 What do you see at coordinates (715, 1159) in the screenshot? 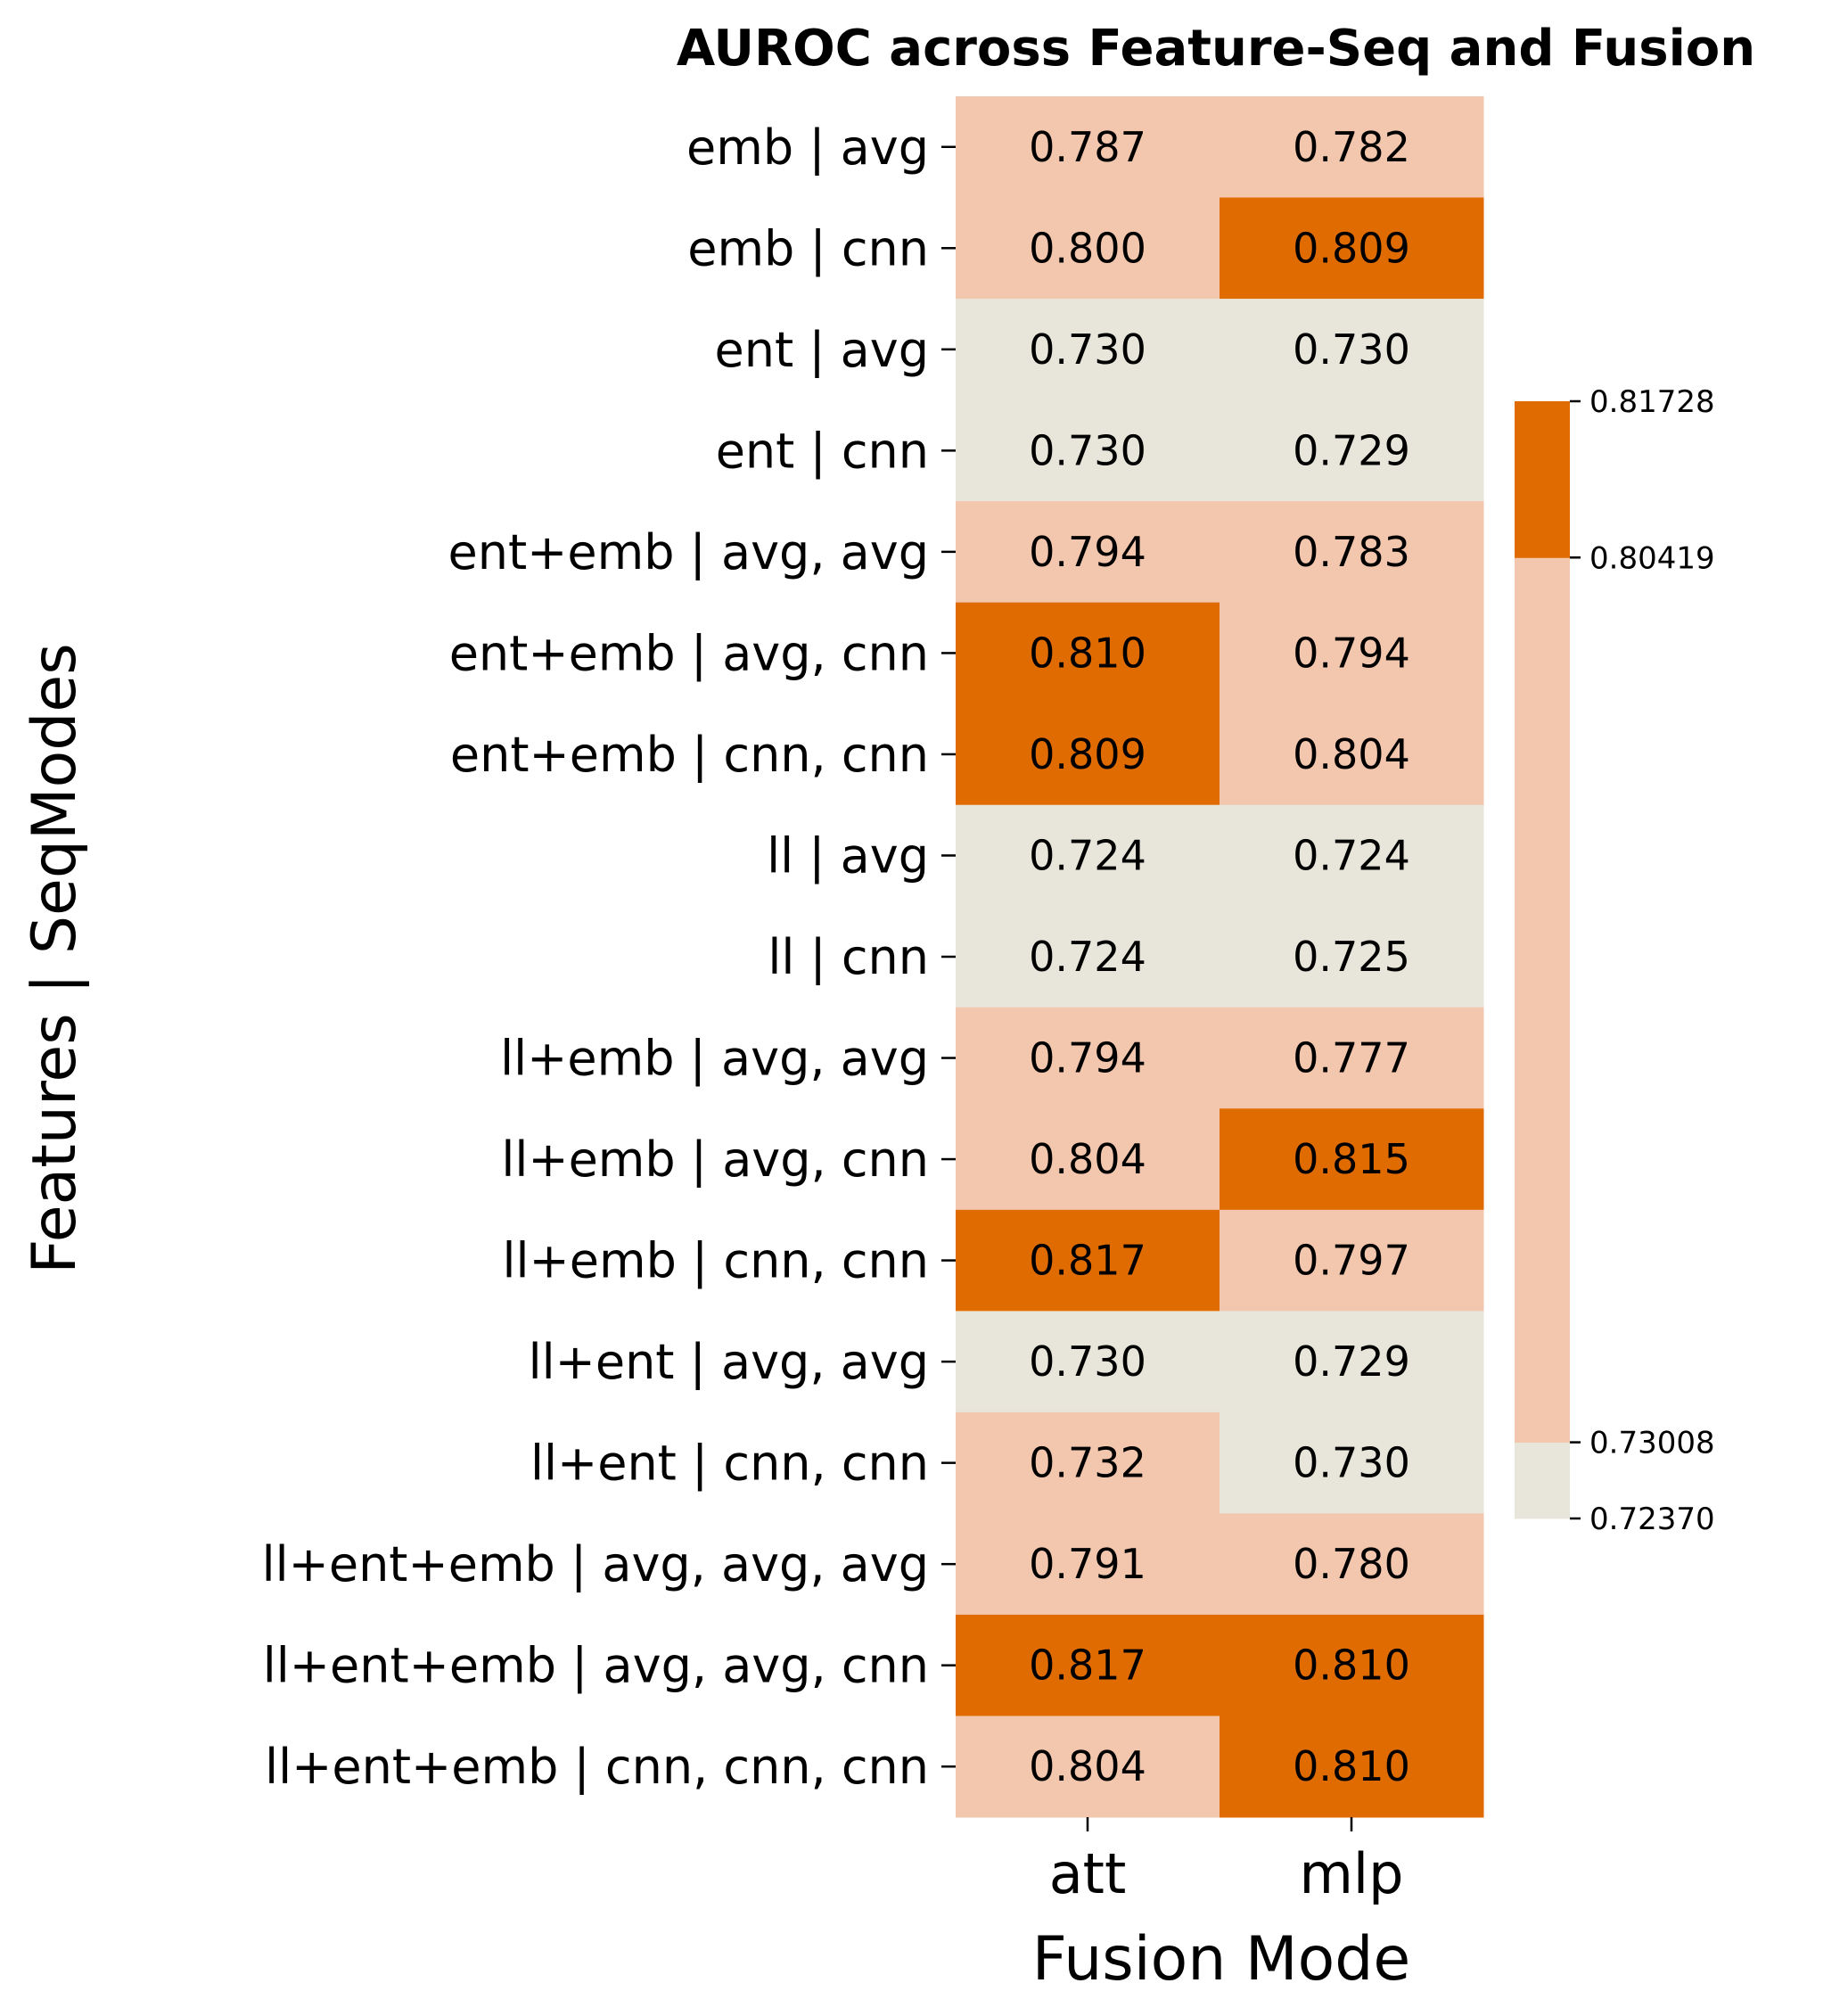
I see `y-tick-label: ll+emb | avg, cnn` at bounding box center [715, 1159].